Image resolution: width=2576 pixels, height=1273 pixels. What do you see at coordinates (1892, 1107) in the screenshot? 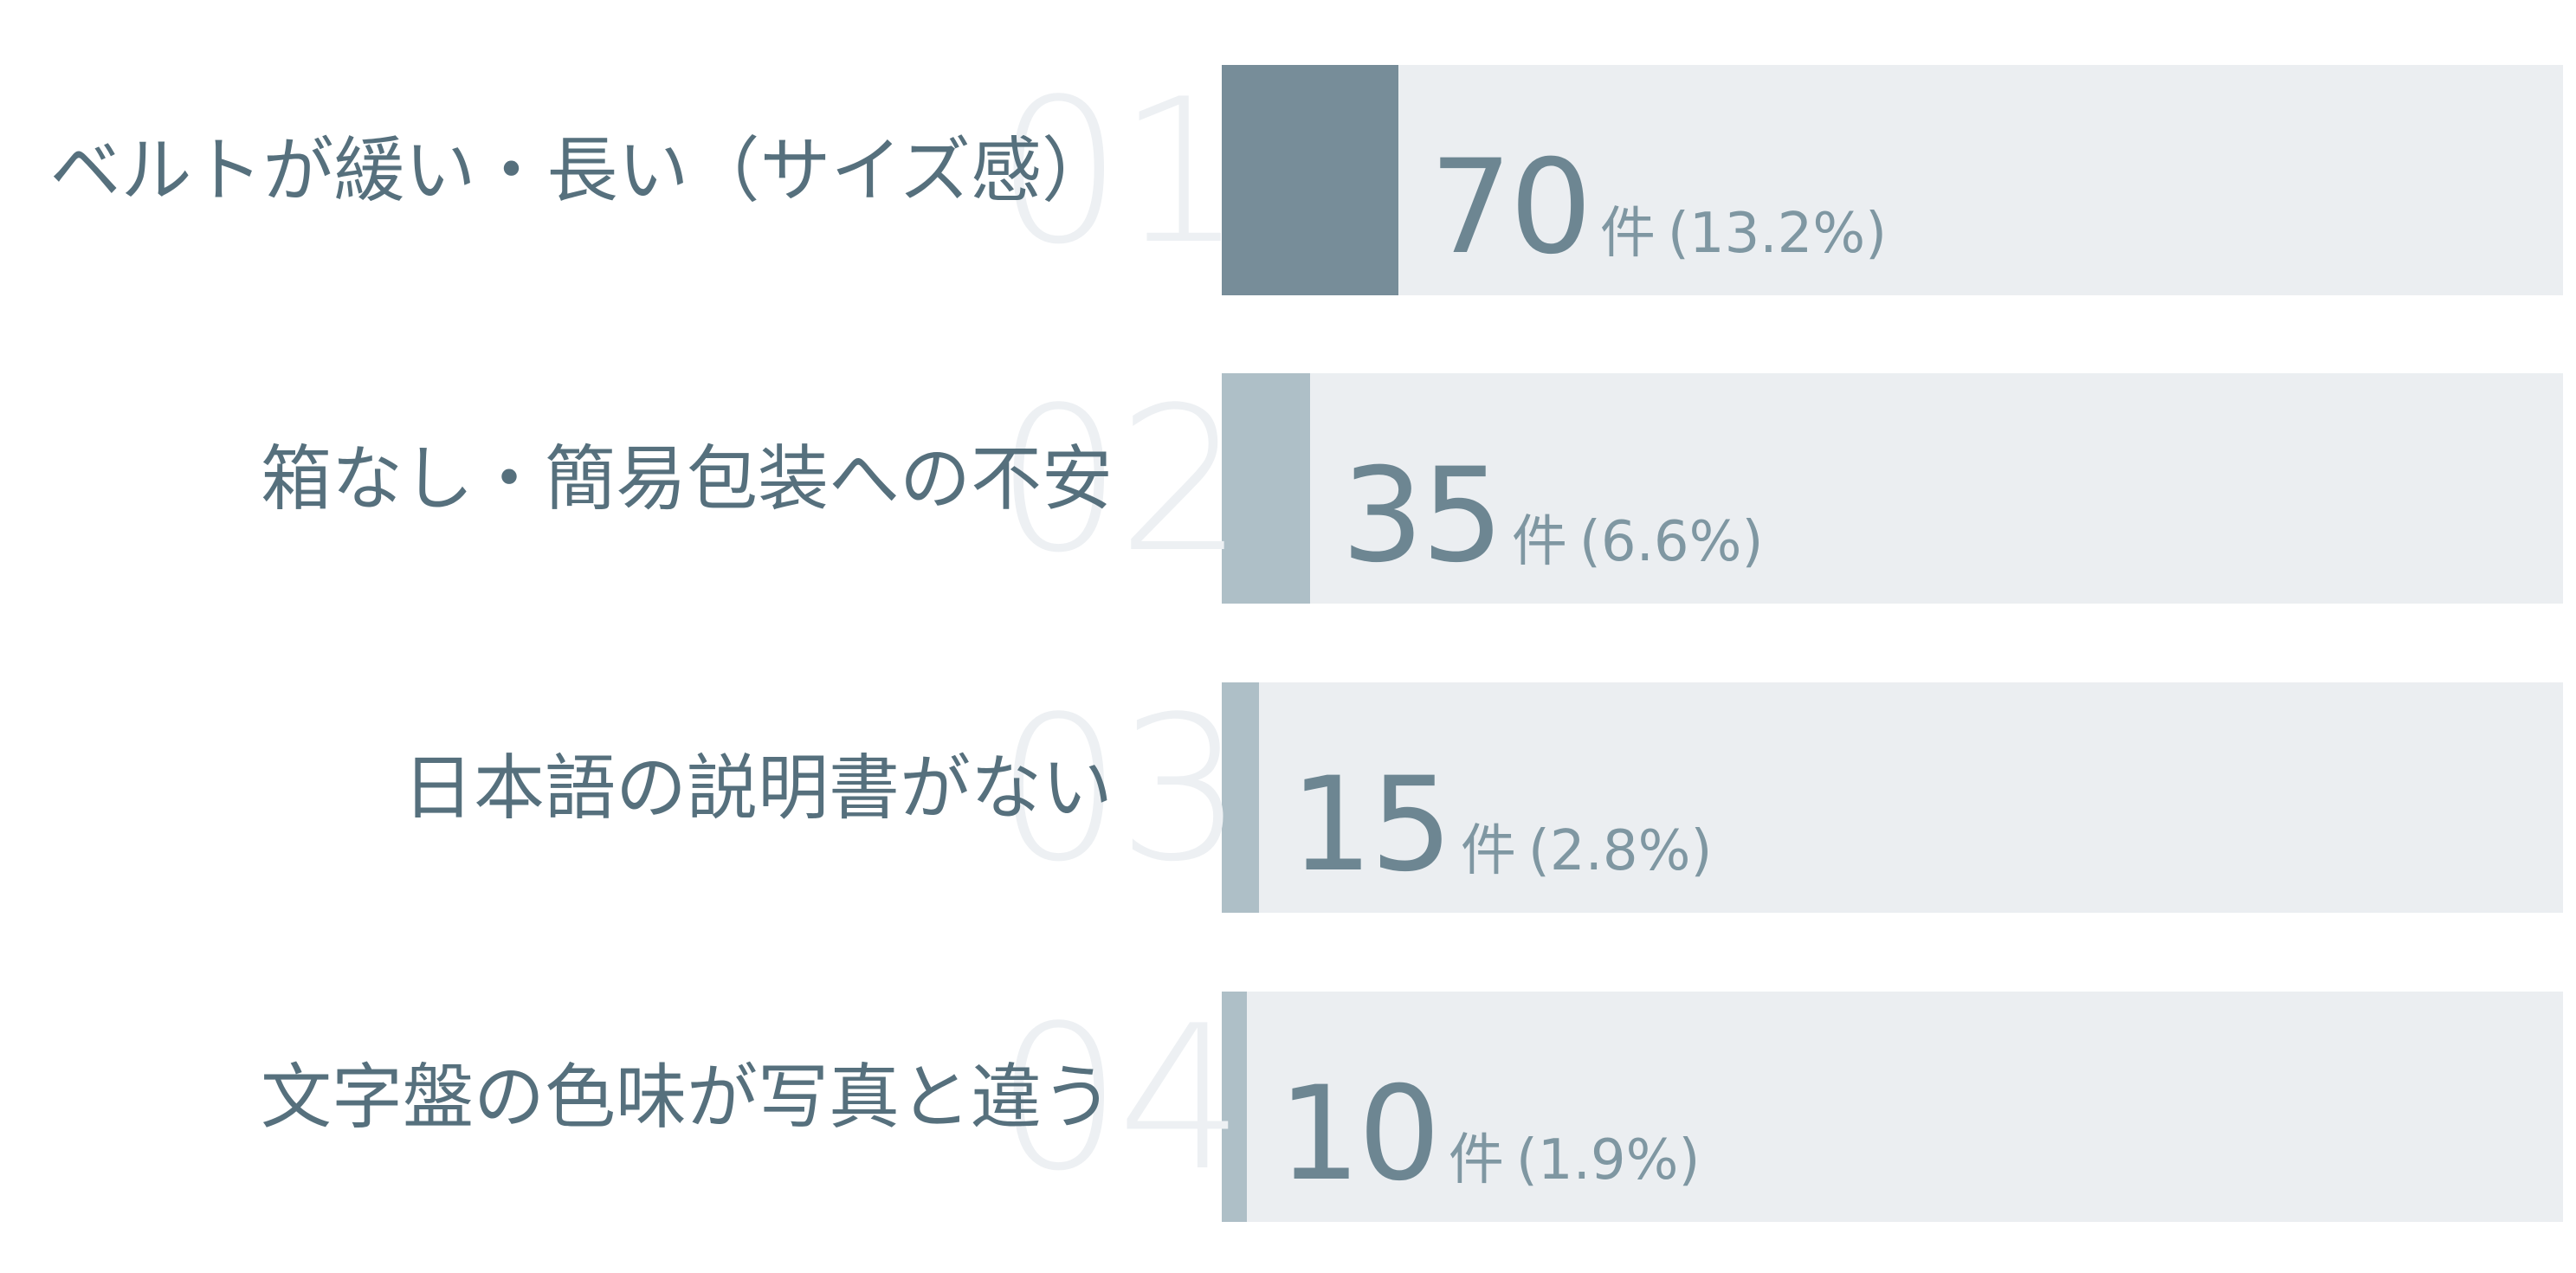
I see `bar-track: 10 件 (1.9%)` at bounding box center [1892, 1107].